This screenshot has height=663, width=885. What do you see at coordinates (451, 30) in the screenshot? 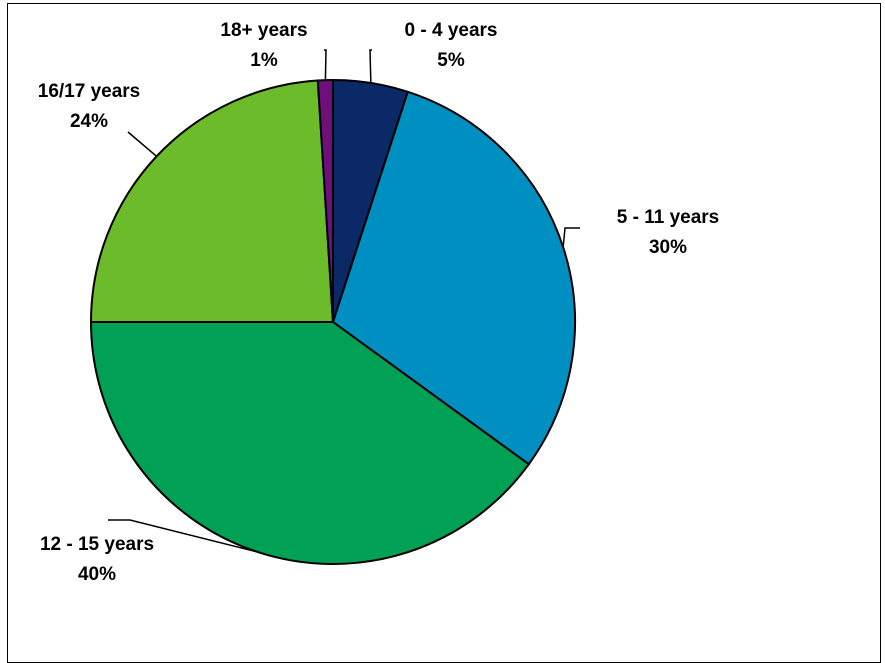
I see `label-0-4-years: 0 - 4 years` at bounding box center [451, 30].